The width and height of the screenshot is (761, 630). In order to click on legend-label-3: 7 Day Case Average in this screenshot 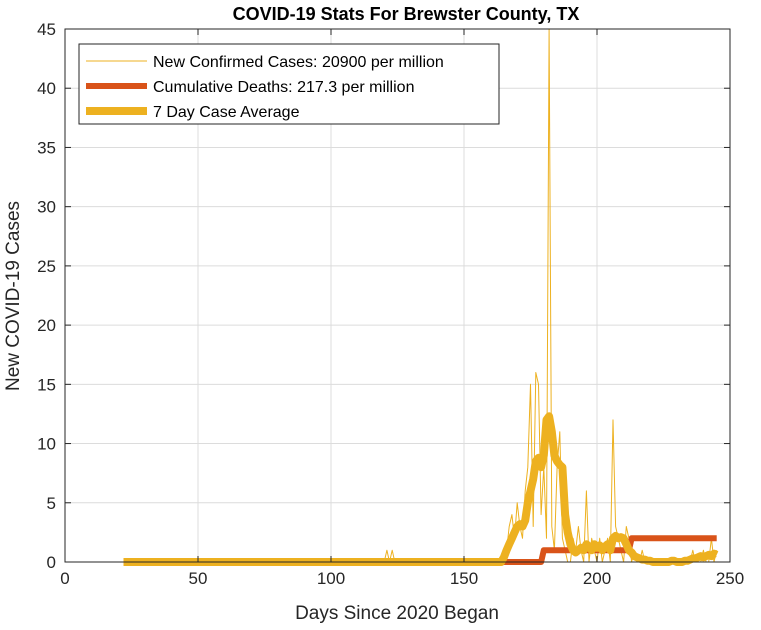, I will do `click(226, 112)`.